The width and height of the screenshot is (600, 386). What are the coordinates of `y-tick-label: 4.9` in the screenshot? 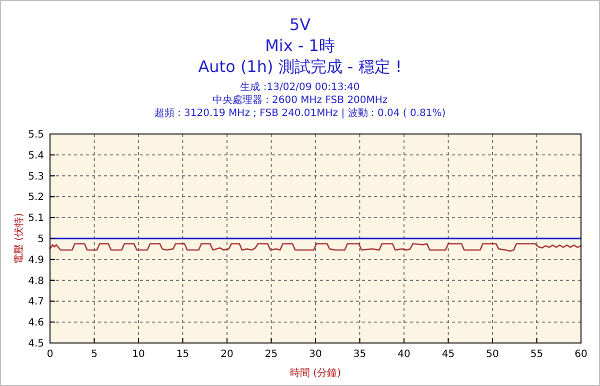 It's located at (36, 260).